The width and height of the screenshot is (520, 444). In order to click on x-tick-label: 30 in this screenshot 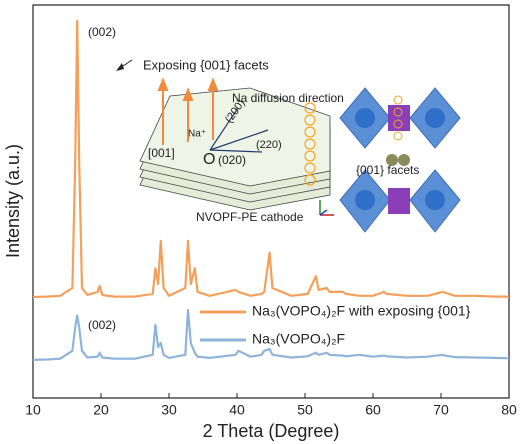, I will do `click(169, 410)`.